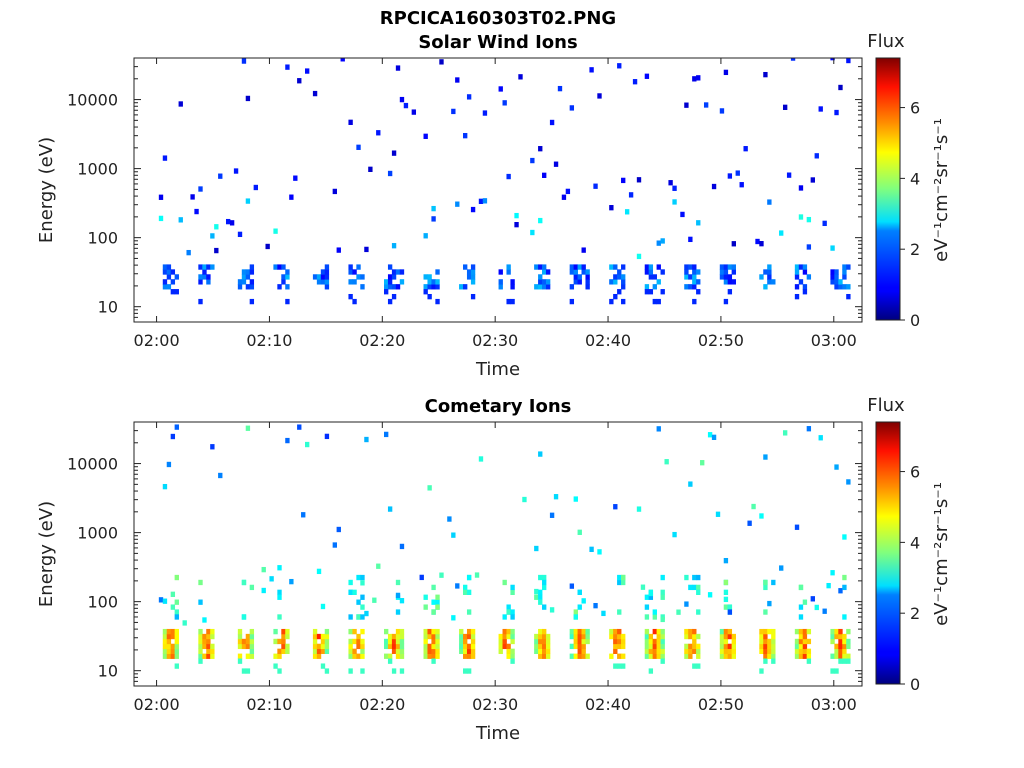  Describe the element at coordinates (97, 169) in the screenshot. I see `solar-wind-y-tick-label: 1000` at that location.